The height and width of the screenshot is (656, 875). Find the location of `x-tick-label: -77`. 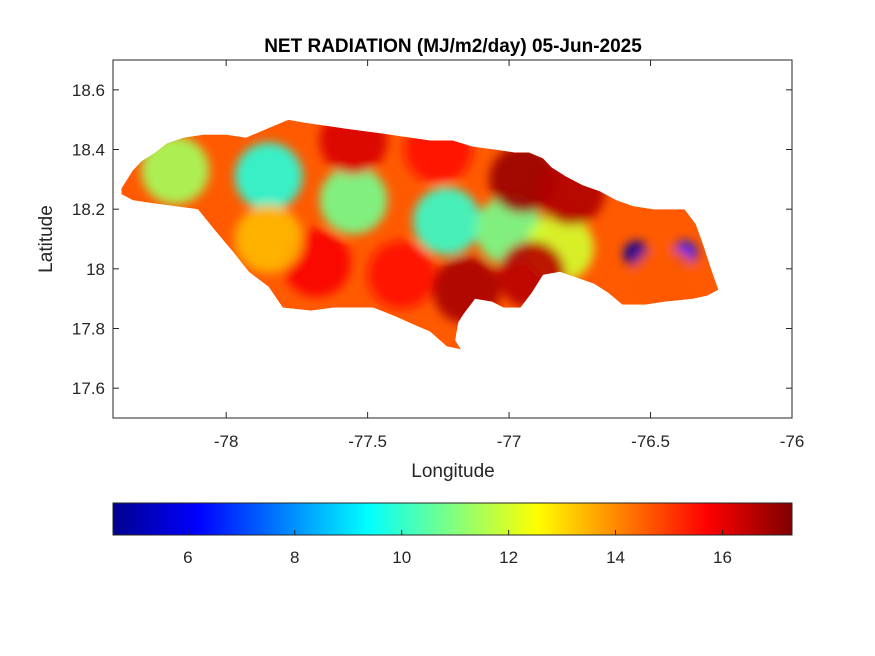

x-tick-label: -77 is located at coordinates (509, 441).